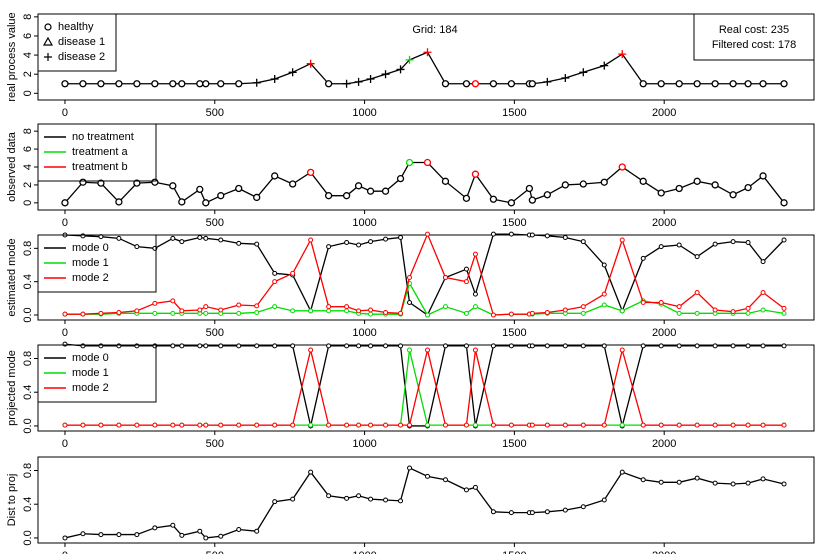 This screenshot has height=554, width=830. Describe the element at coordinates (65, 223) in the screenshot. I see `x-tick-label: 0` at that location.